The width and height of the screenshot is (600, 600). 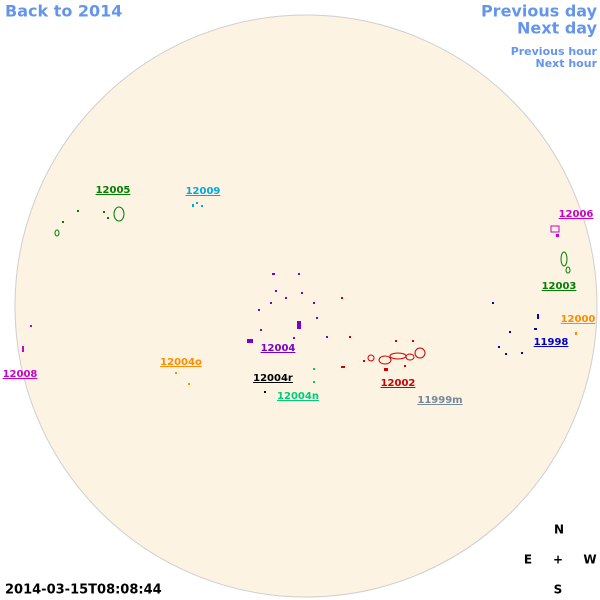 What do you see at coordinates (181, 362) in the screenshot?
I see `region-label: 12004o` at bounding box center [181, 362].